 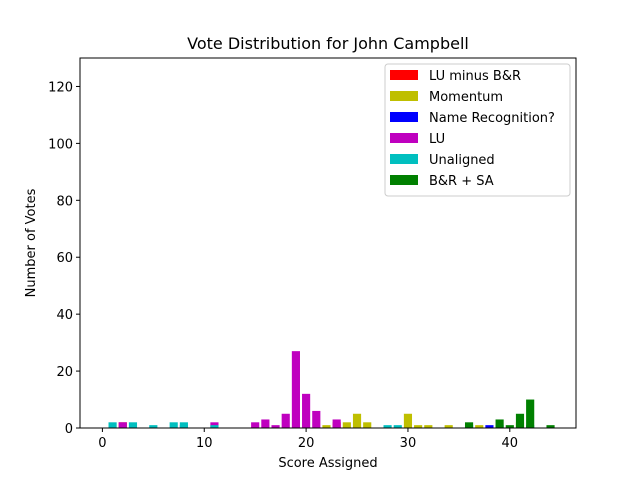 I want to click on bar-4-x8, so click(x=183, y=425).